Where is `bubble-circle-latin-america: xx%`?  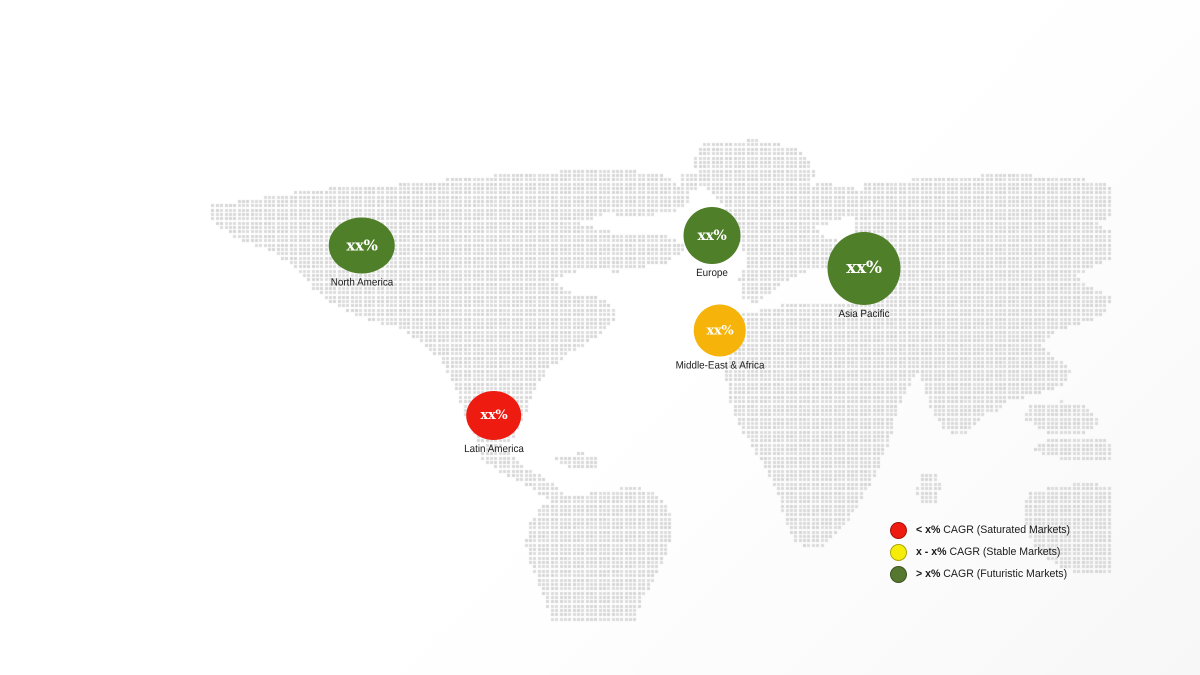 bubble-circle-latin-america: xx% is located at coordinates (494, 415).